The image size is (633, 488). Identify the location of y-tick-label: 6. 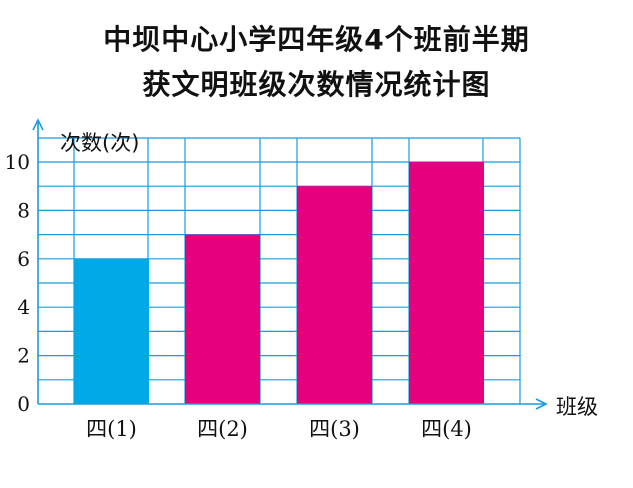
(23, 259).